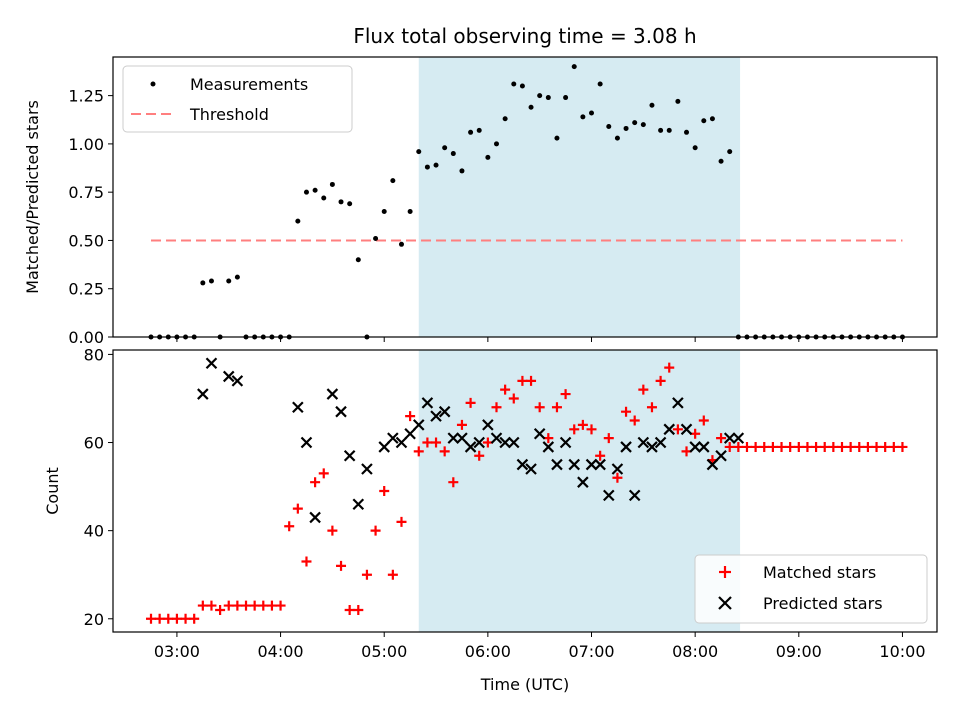 The image size is (960, 720). I want to click on bottom-x-tick-label: 07:00, so click(591, 651).